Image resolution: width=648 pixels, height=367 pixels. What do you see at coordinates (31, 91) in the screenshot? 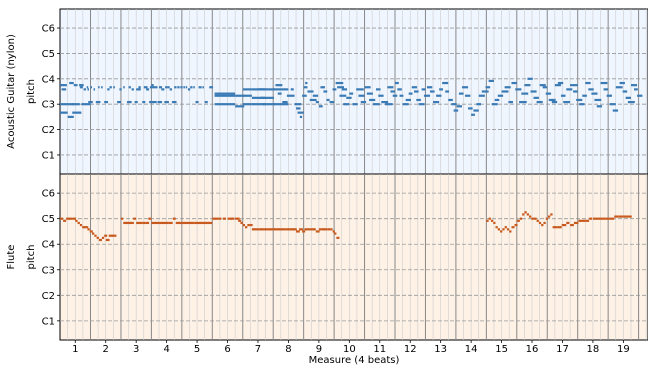
I see `guitar-pitch-label: pitch` at bounding box center [31, 91].